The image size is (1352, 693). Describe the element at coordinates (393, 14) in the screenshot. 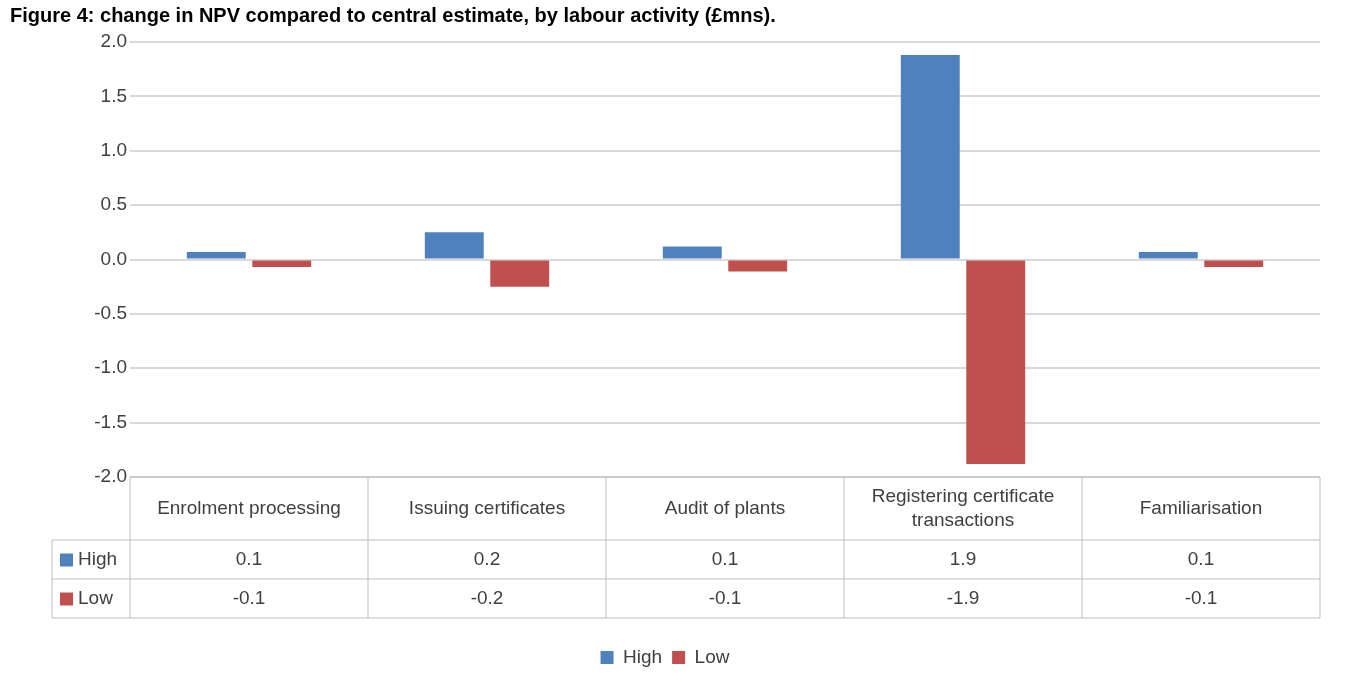

I see `chart-title: Figure 4: change in NPV compared to central estimate, by labour activity (£mns).` at that location.